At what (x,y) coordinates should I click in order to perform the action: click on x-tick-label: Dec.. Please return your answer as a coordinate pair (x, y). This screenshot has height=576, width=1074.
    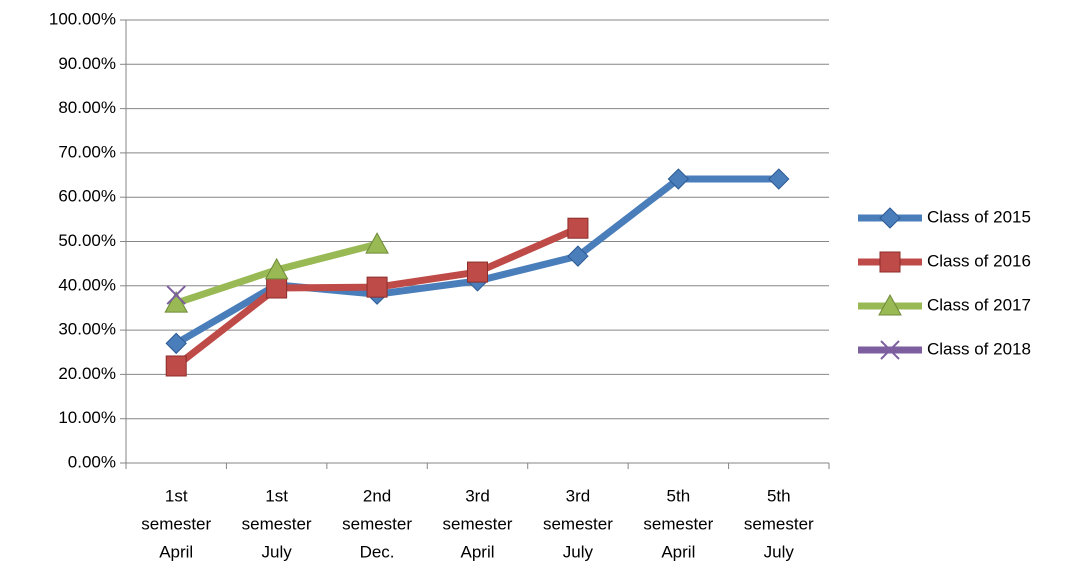
    Looking at the image, I should click on (377, 551).